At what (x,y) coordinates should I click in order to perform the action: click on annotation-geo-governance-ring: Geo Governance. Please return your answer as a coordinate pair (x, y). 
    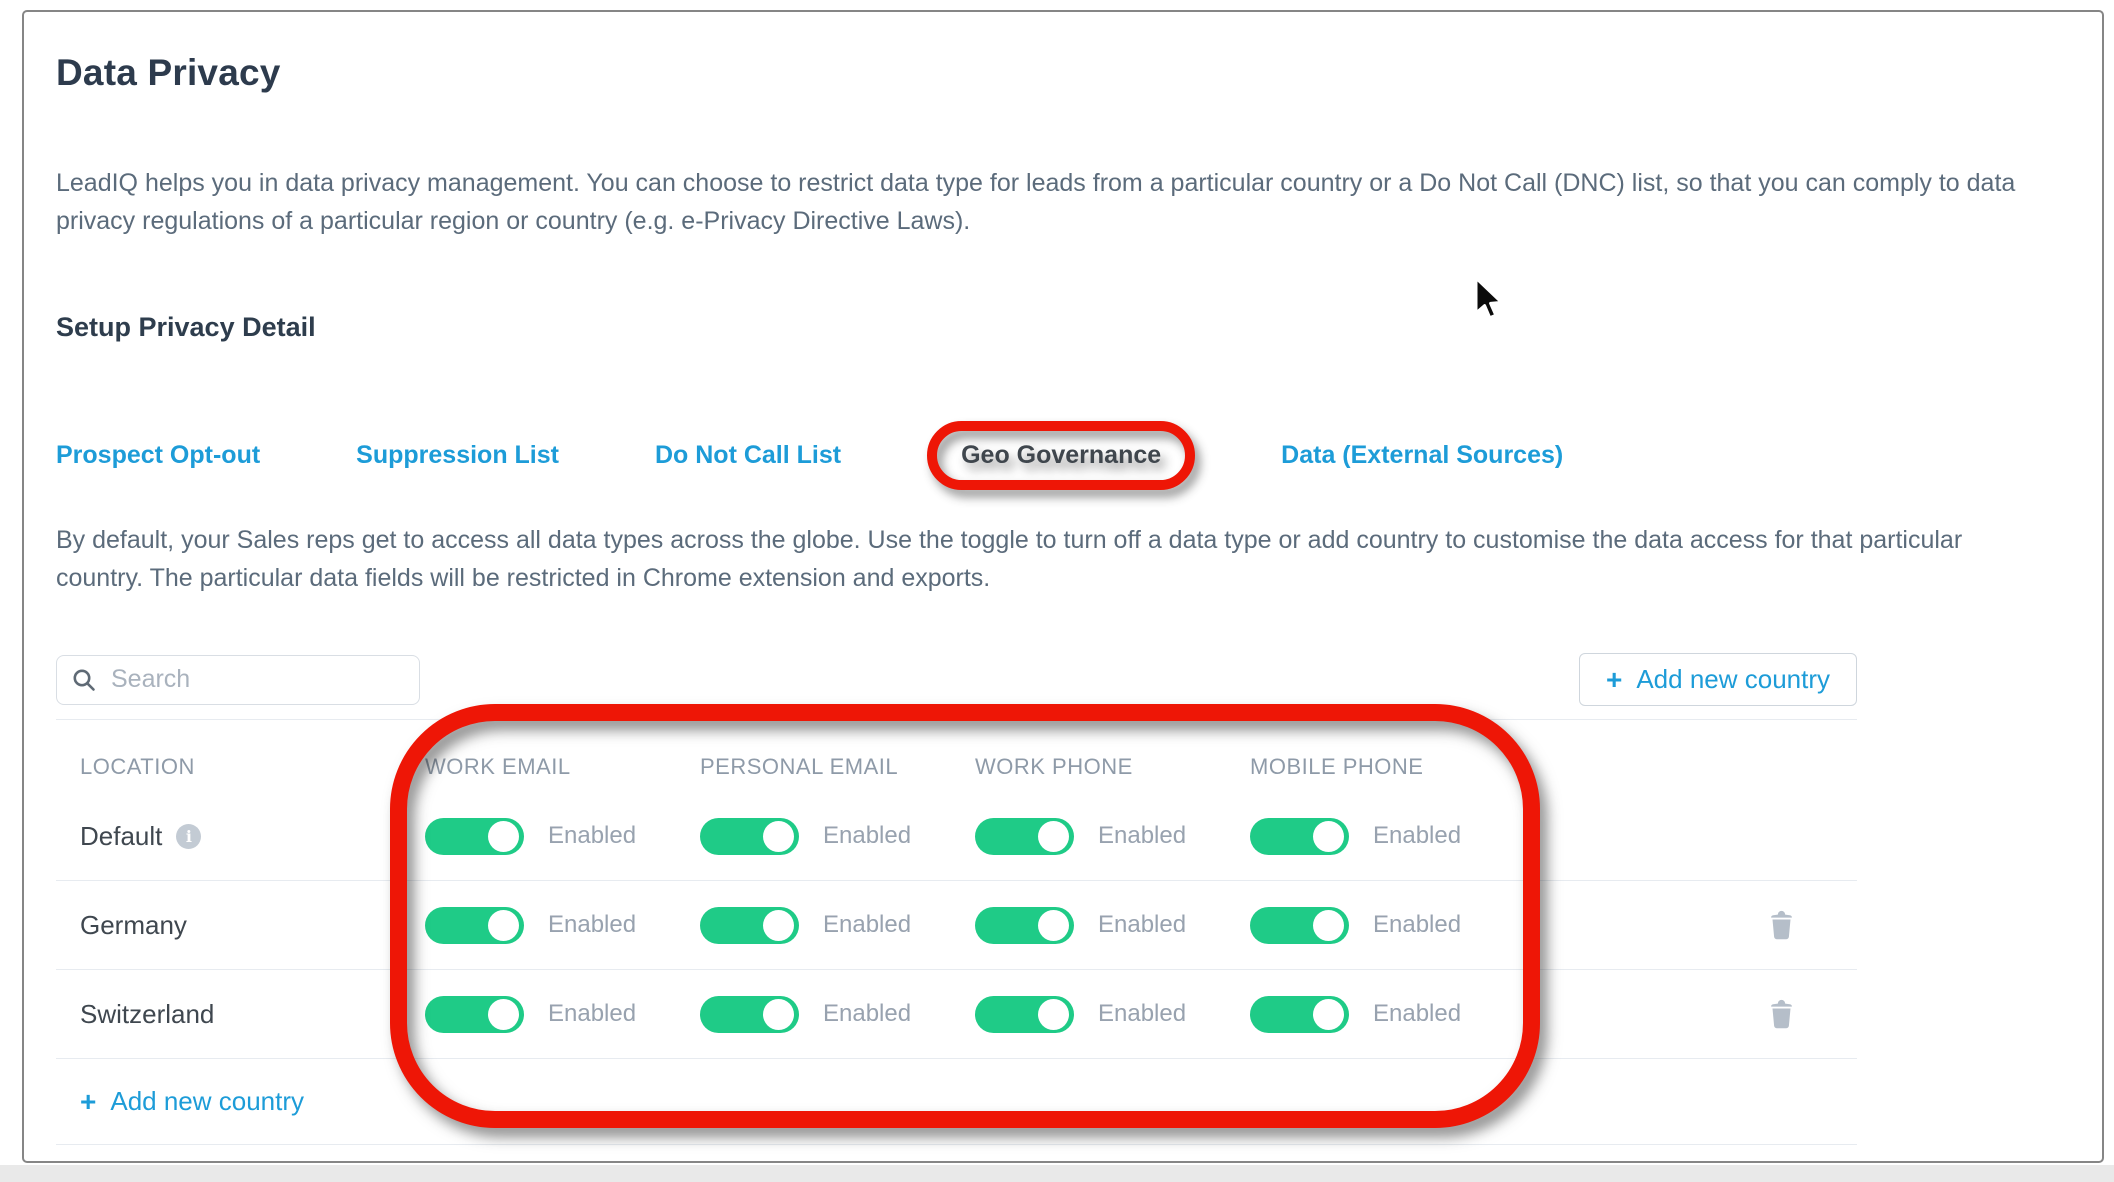
    Looking at the image, I should click on (1061, 455).